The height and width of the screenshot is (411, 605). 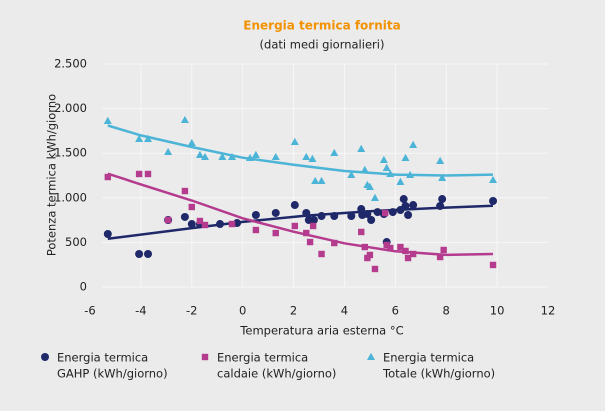 I want to click on y-tick-label: 0, so click(x=83, y=287).